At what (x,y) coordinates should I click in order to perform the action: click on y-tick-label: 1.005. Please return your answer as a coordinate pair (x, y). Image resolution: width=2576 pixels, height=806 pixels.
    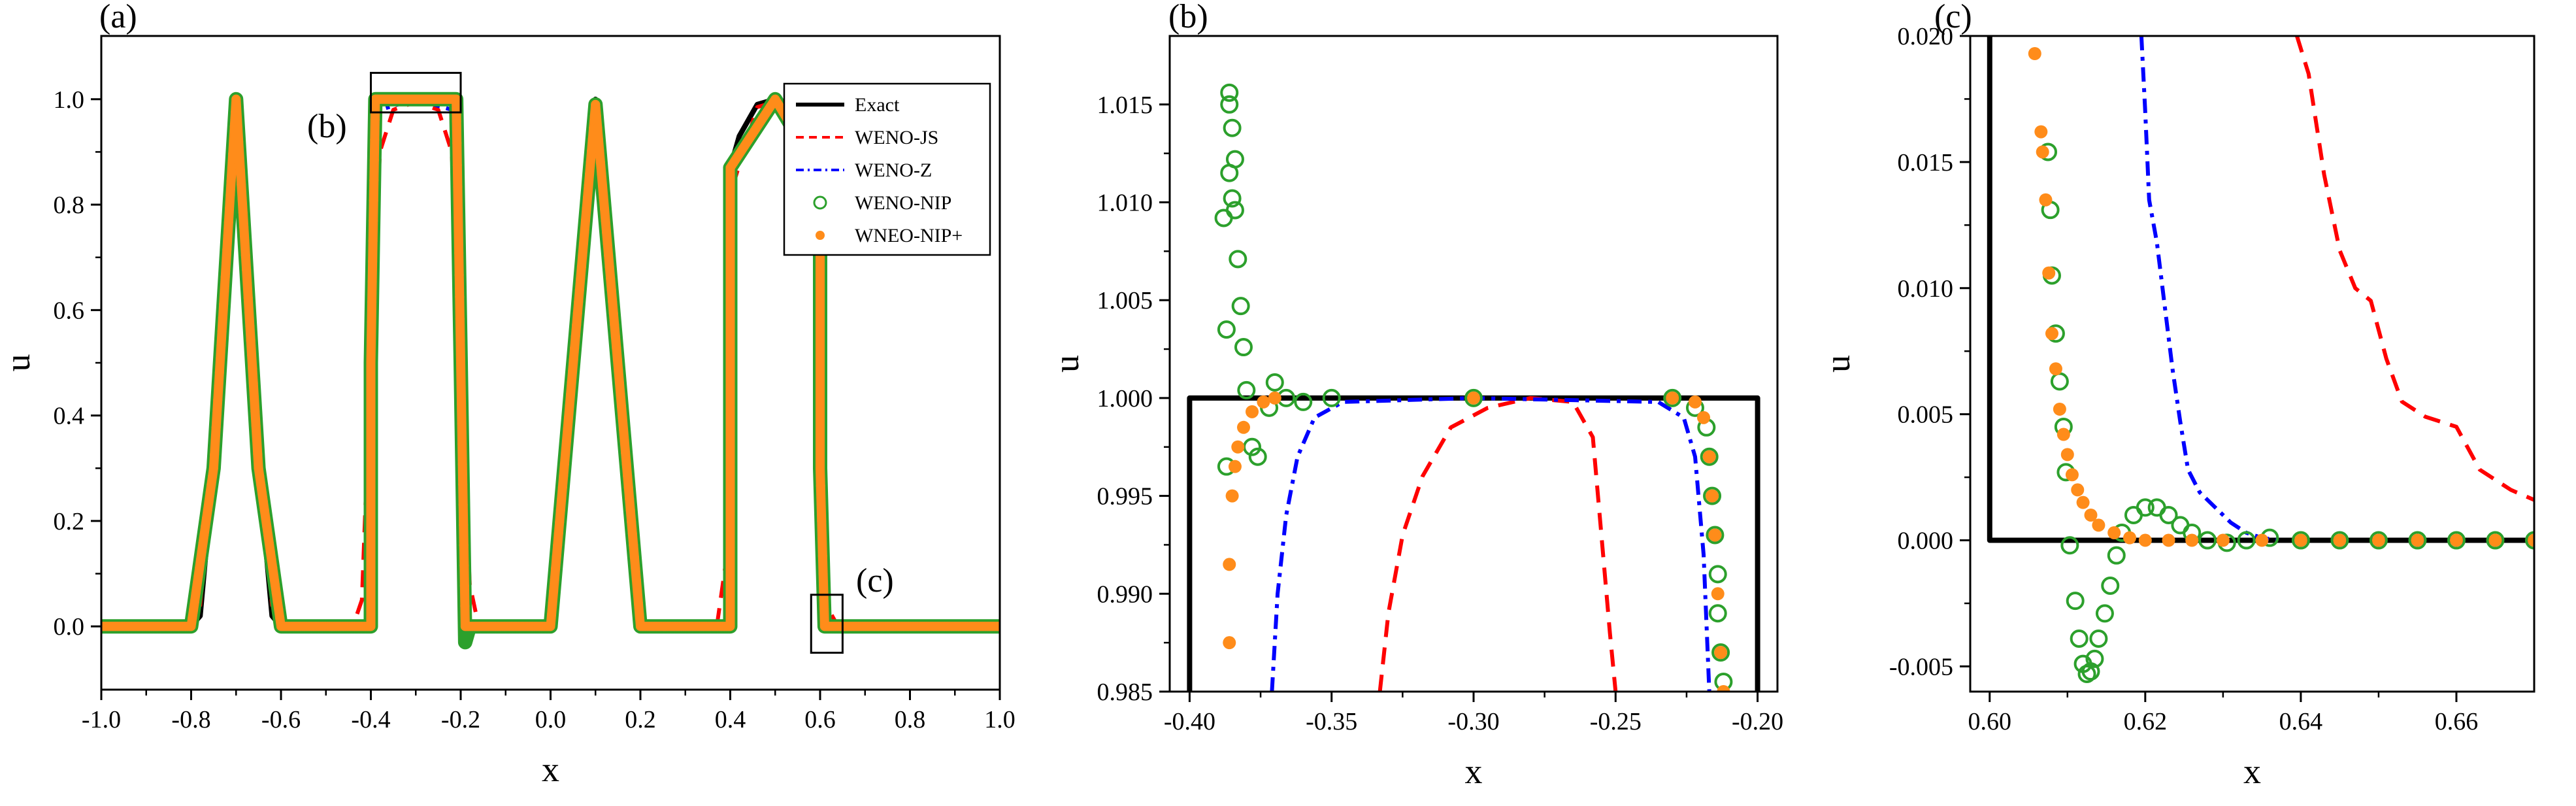
    Looking at the image, I should click on (1125, 301).